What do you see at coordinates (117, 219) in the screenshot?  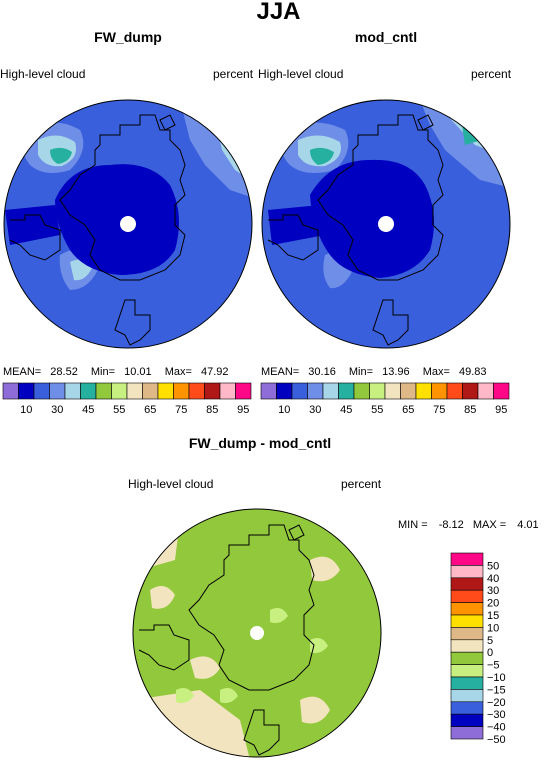 I see `panel1-field-core` at bounding box center [117, 219].